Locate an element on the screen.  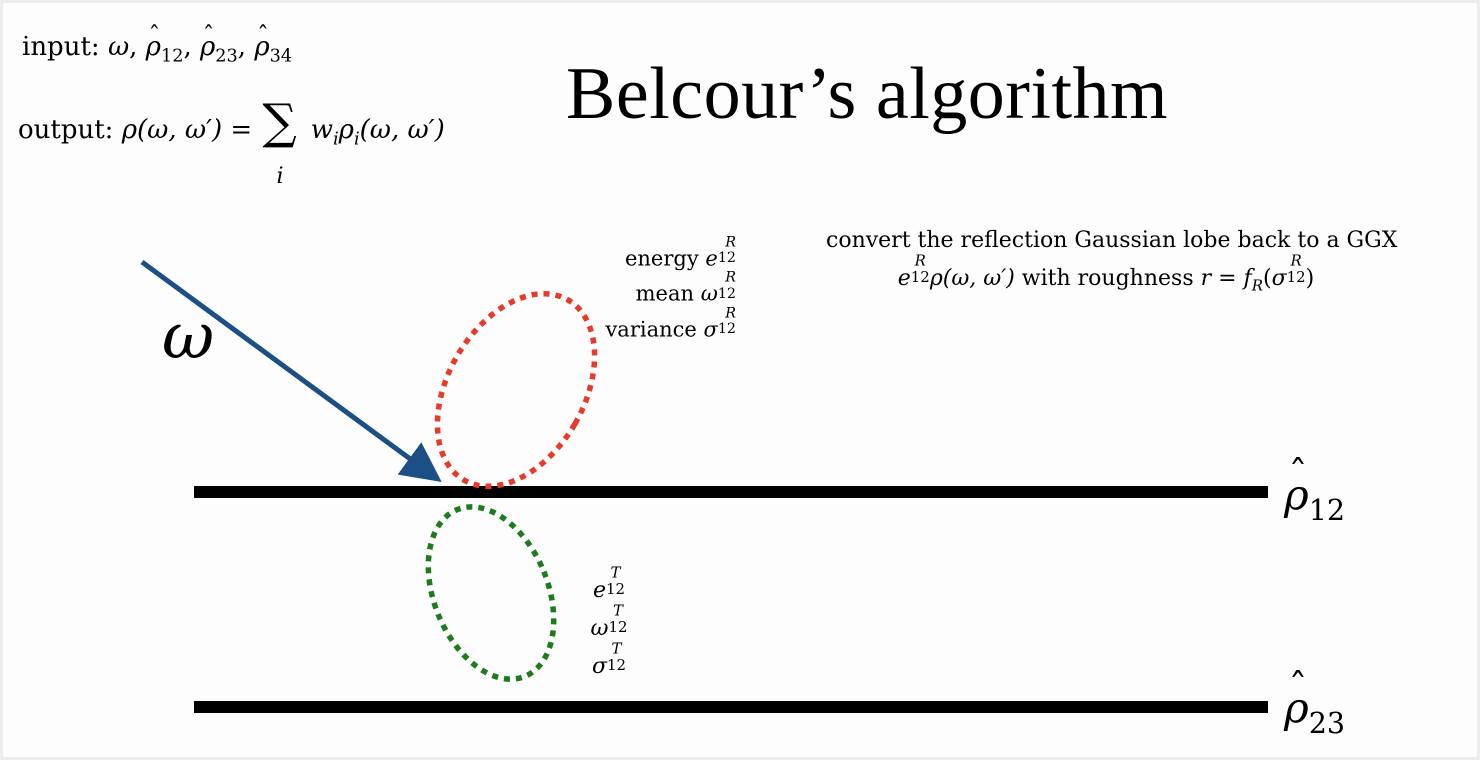
t-energy-sub: 12 is located at coordinates (616, 588).